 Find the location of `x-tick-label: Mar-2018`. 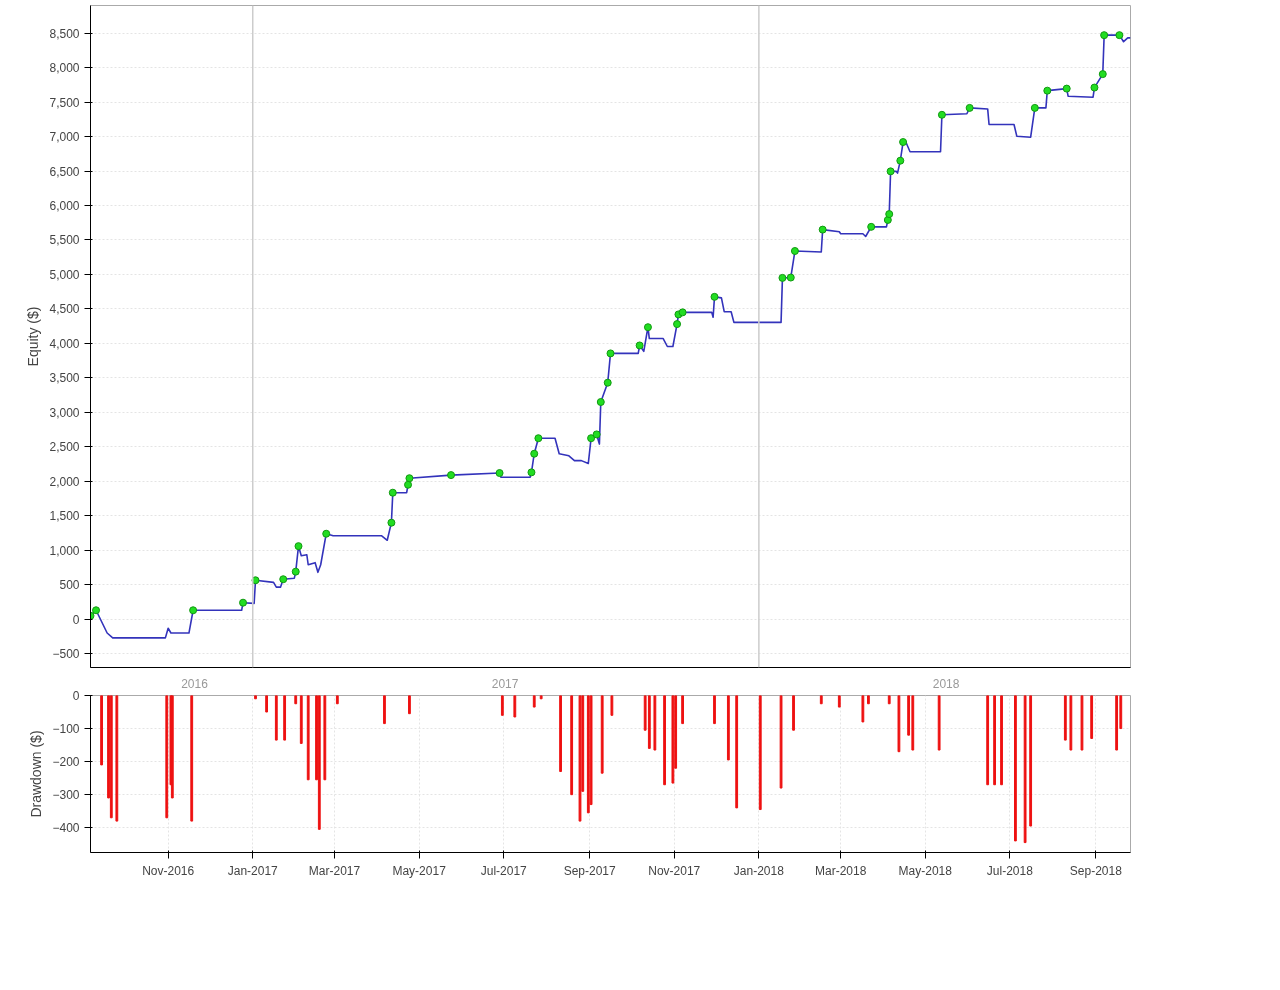

x-tick-label: Mar-2018 is located at coordinates (841, 870).